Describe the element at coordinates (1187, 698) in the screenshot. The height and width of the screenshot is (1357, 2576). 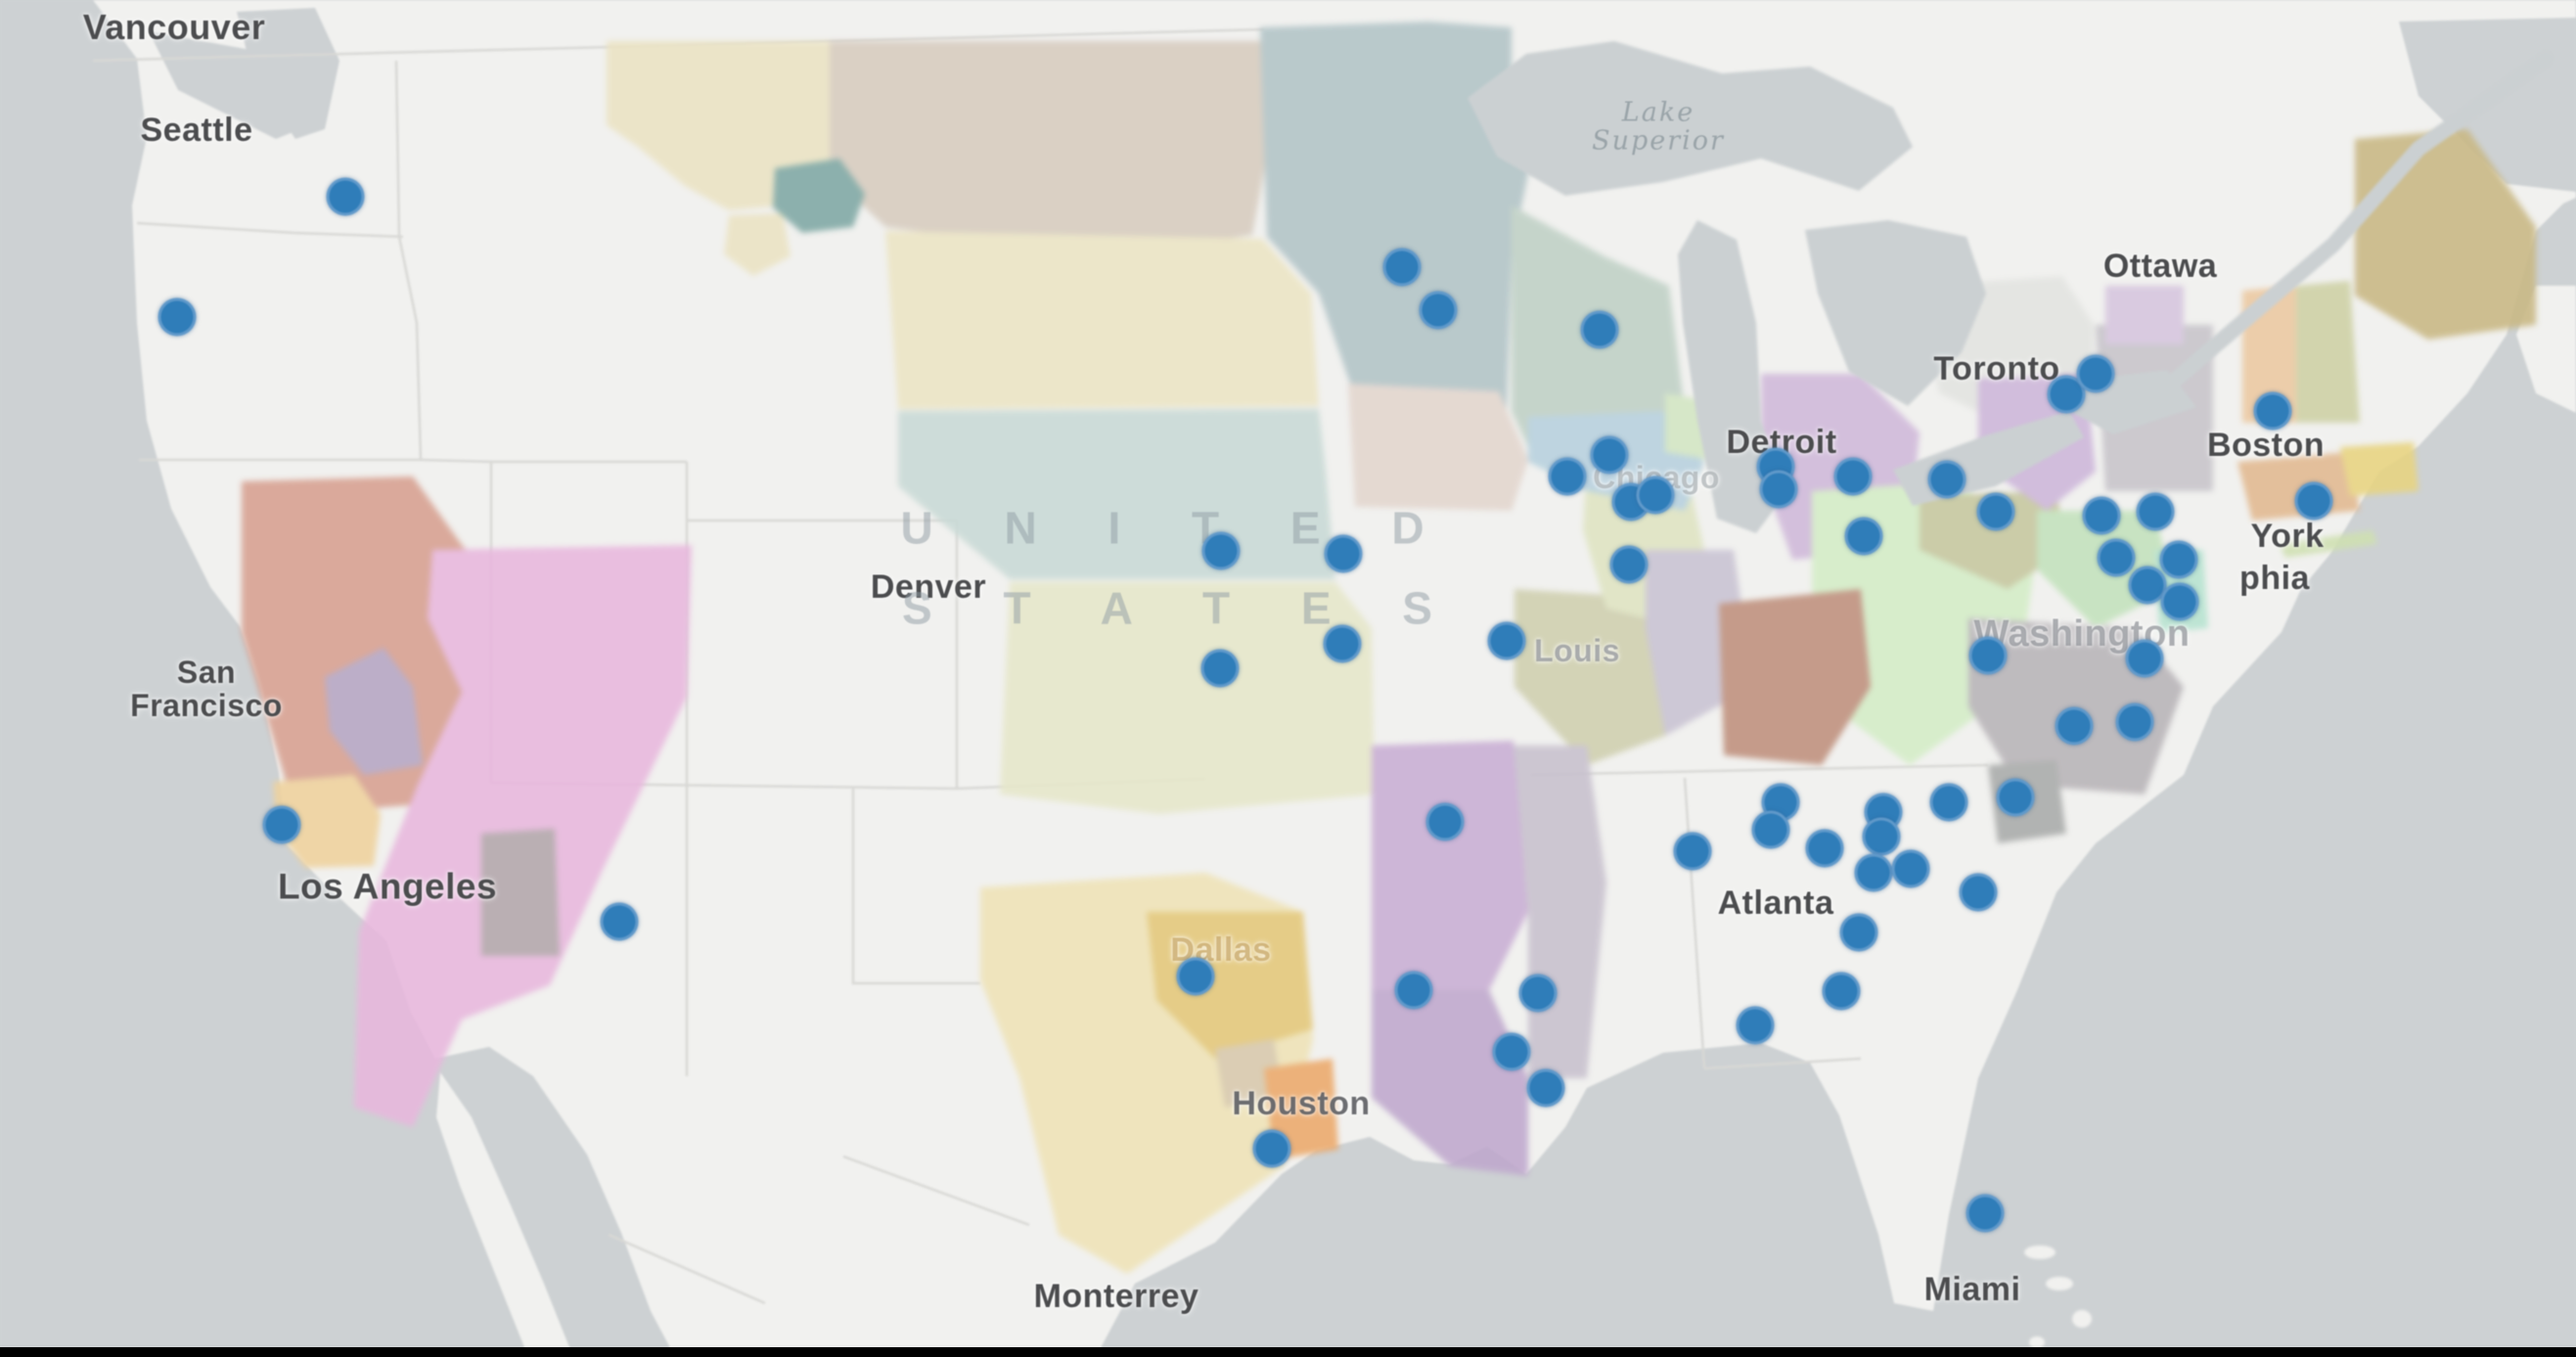
I see `missouri-district` at that location.